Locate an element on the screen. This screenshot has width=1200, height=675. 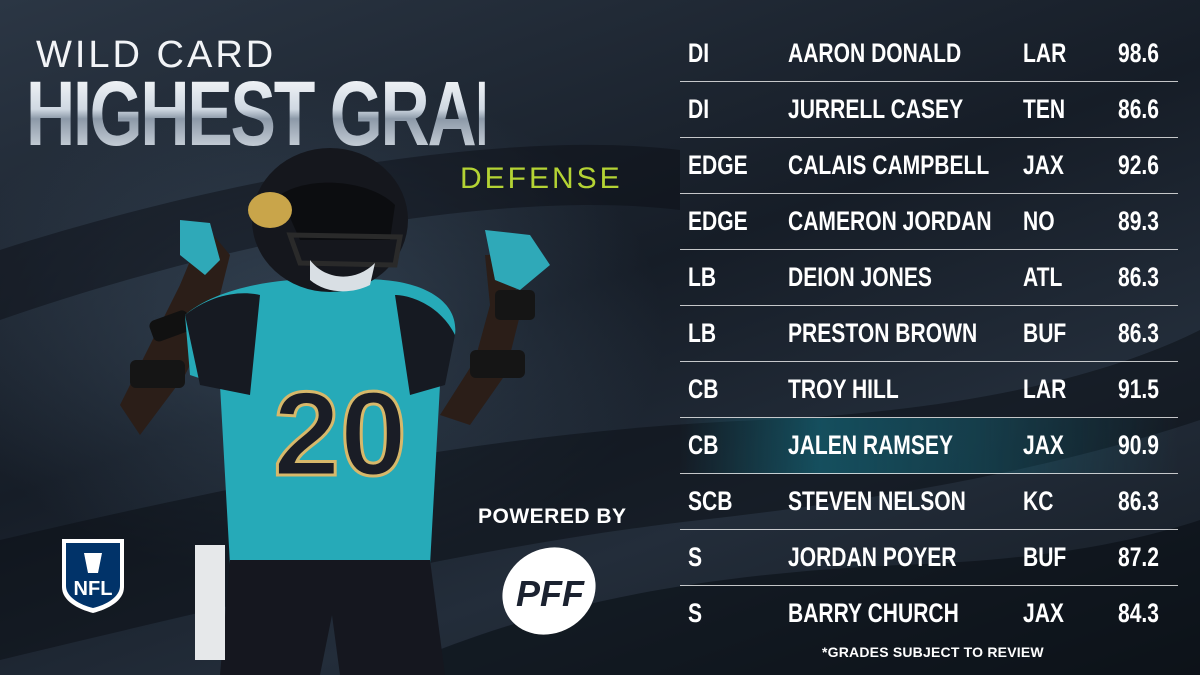
player-name-cell: PRESTON BROWN is located at coordinates (883, 333).